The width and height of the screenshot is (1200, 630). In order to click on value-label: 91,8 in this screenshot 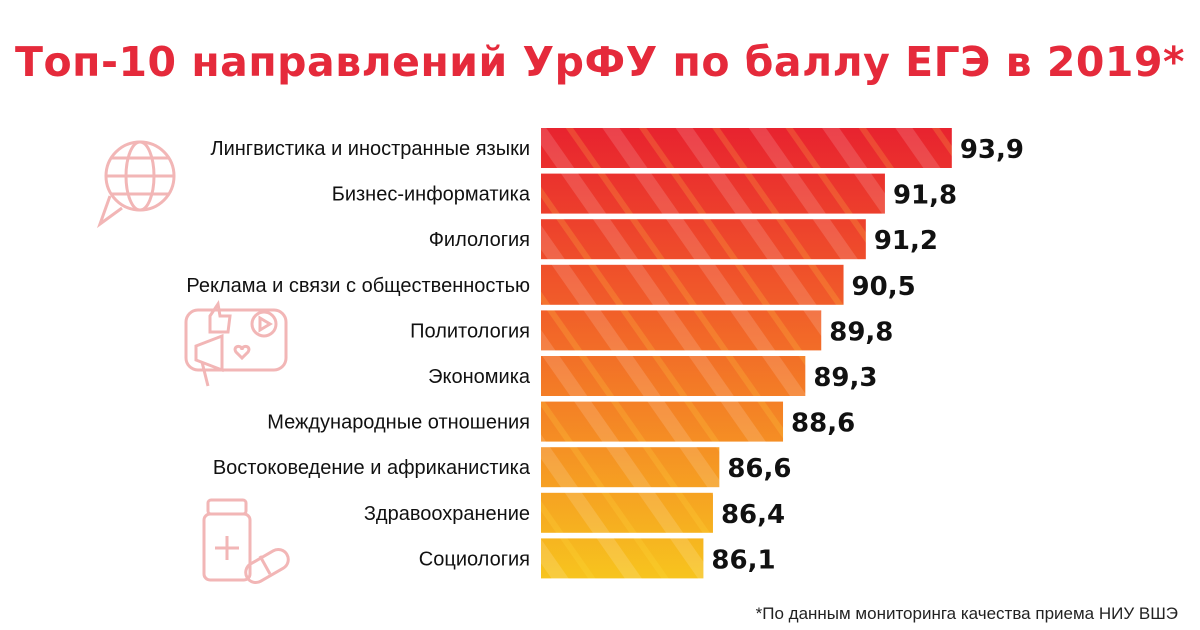, I will do `click(925, 196)`.